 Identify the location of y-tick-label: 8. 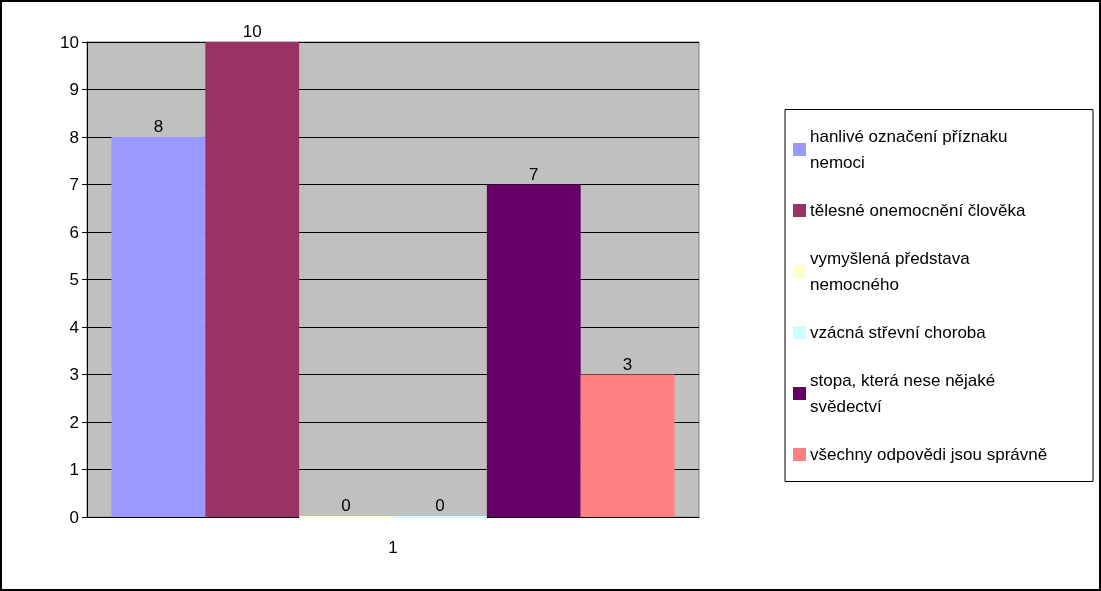
(74, 137).